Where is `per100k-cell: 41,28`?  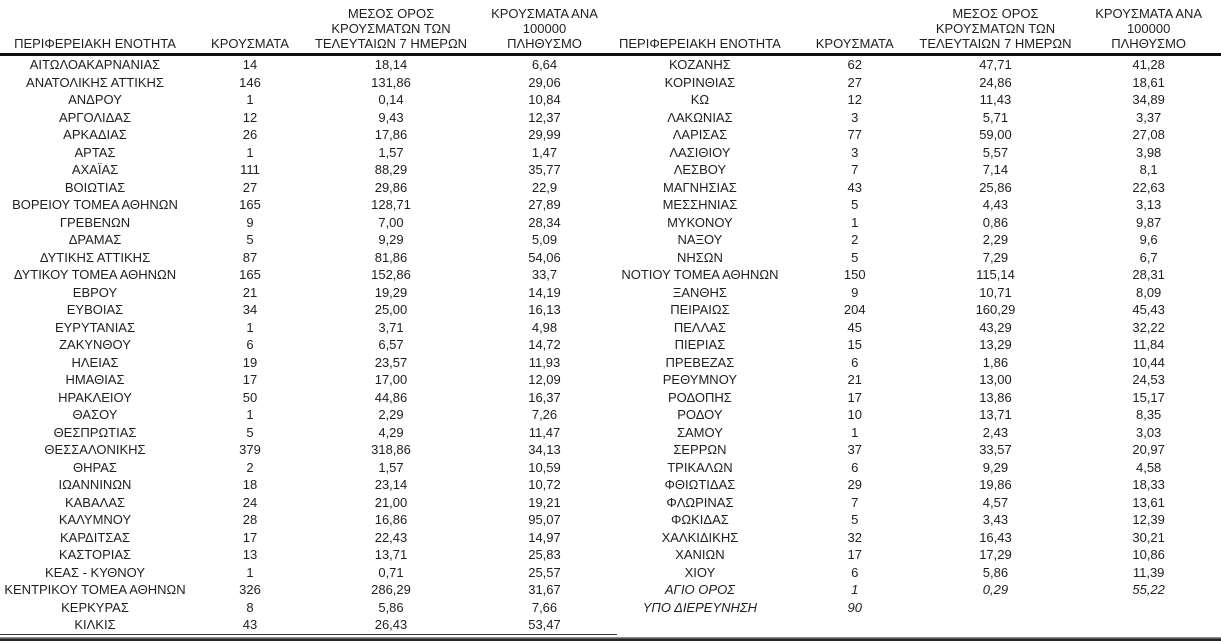
per100k-cell: 41,28 is located at coordinates (1148, 64).